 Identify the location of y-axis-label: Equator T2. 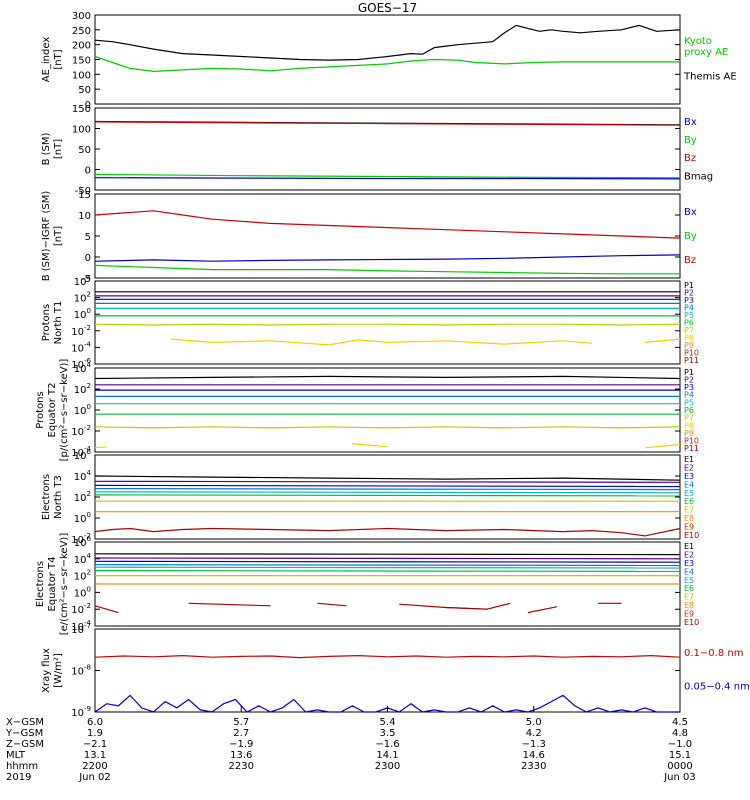
(52, 410).